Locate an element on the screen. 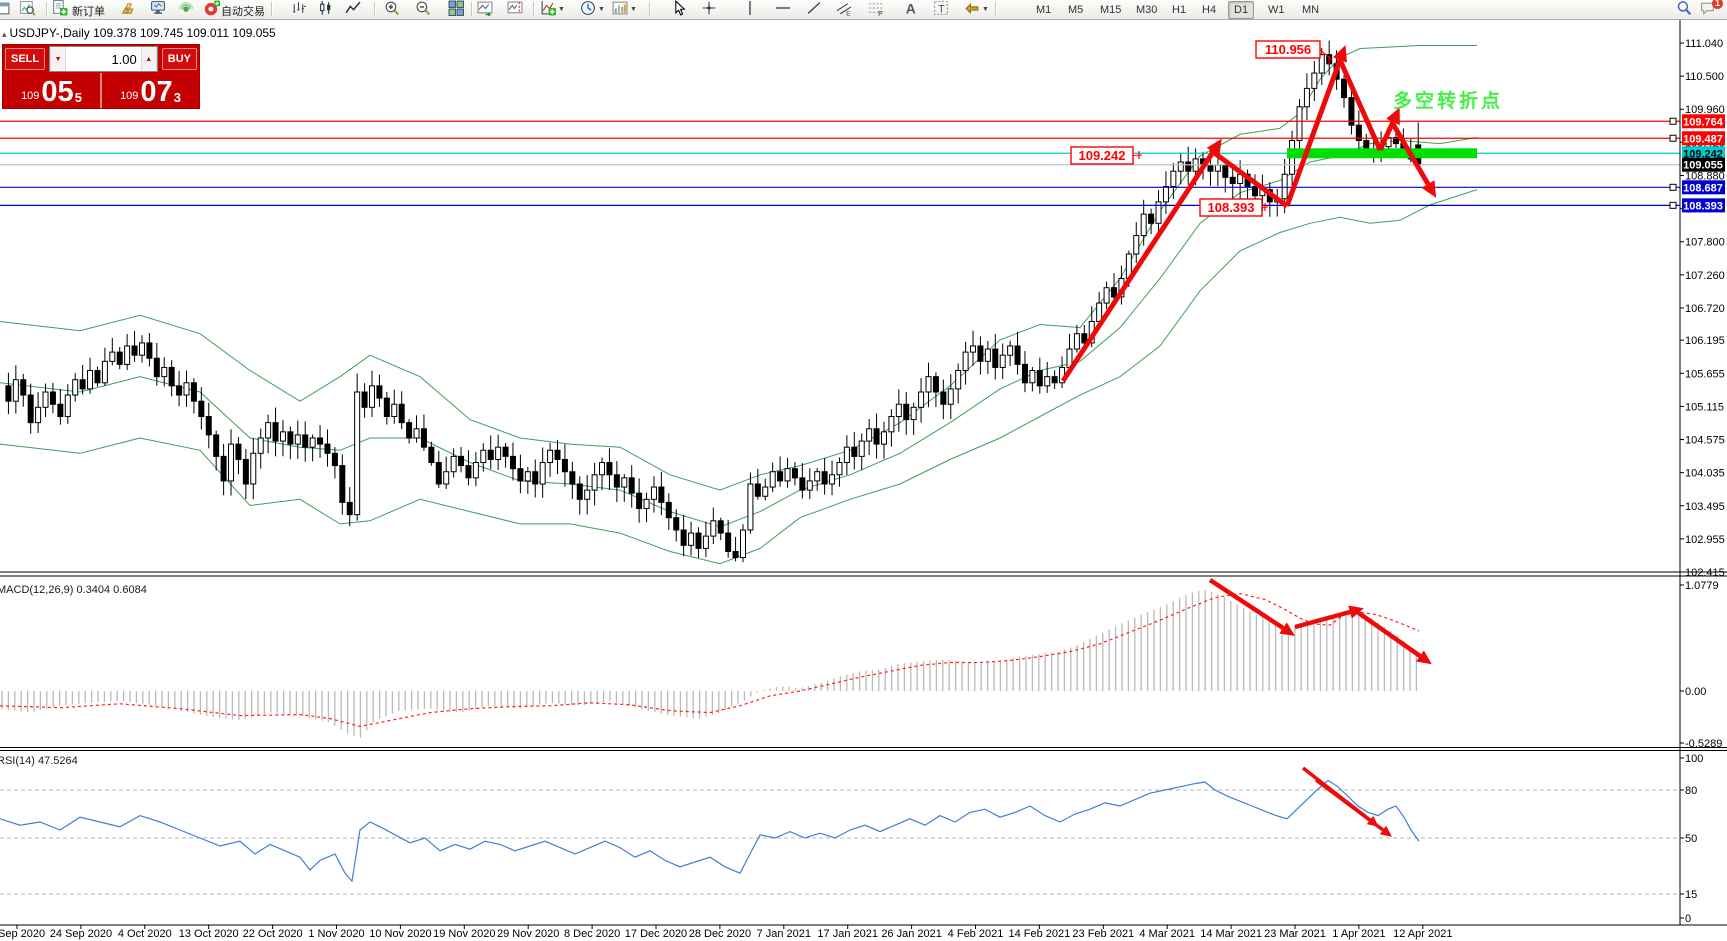  autotrade-icon is located at coordinates (213, 9).